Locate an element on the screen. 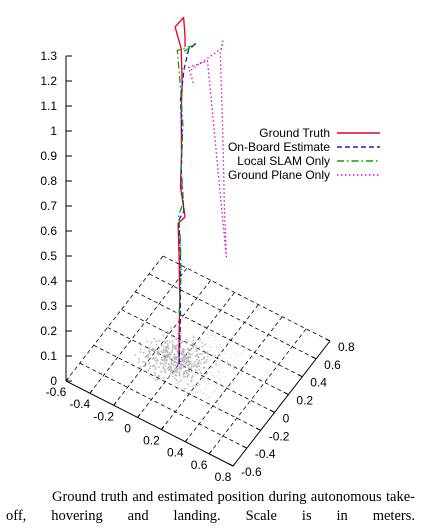 This screenshot has height=530, width=421. y-tick-label: -0.4 is located at coordinates (265, 454).